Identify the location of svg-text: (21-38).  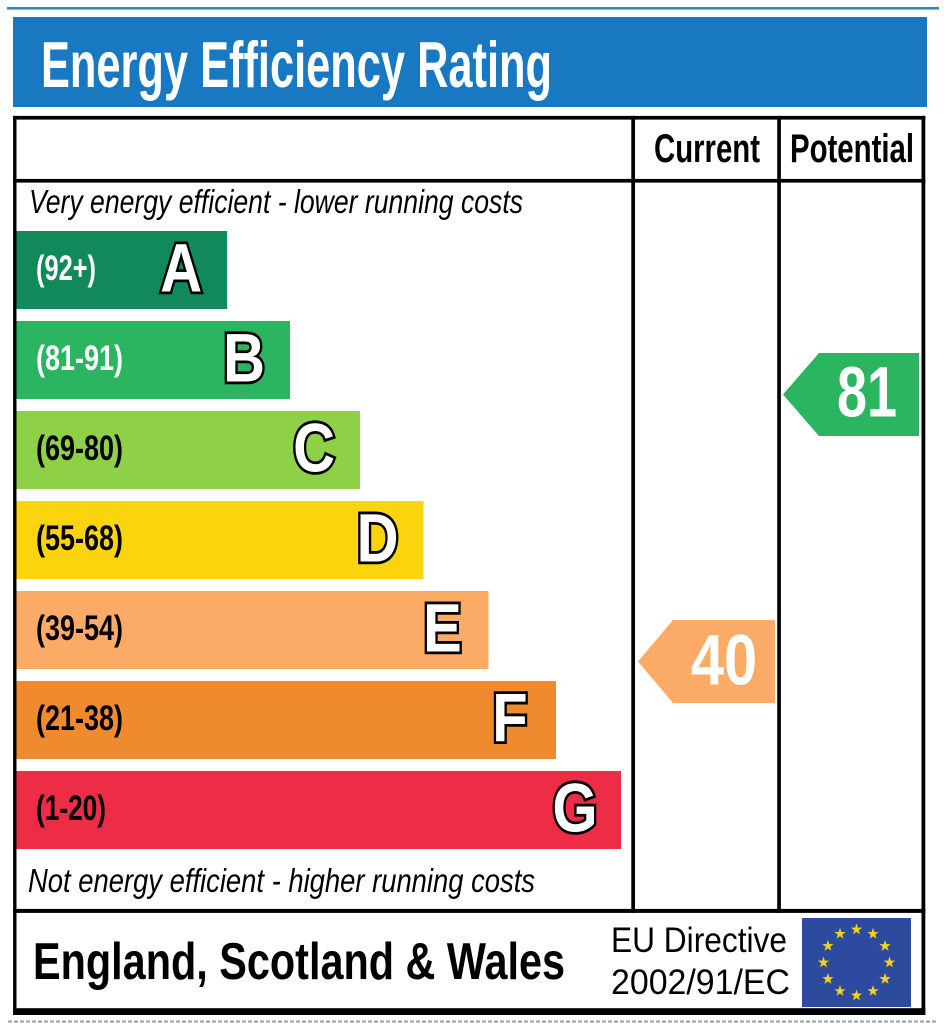
(79, 718).